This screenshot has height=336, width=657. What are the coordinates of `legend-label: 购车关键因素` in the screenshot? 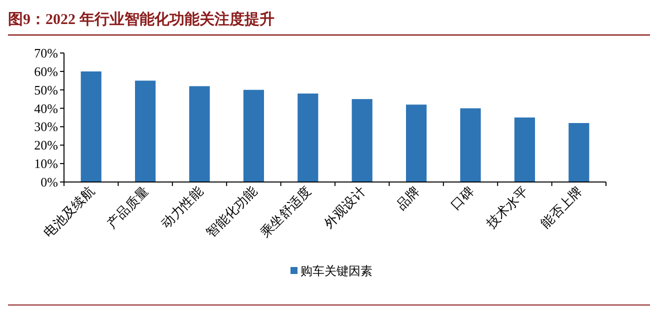 It's located at (336, 271).